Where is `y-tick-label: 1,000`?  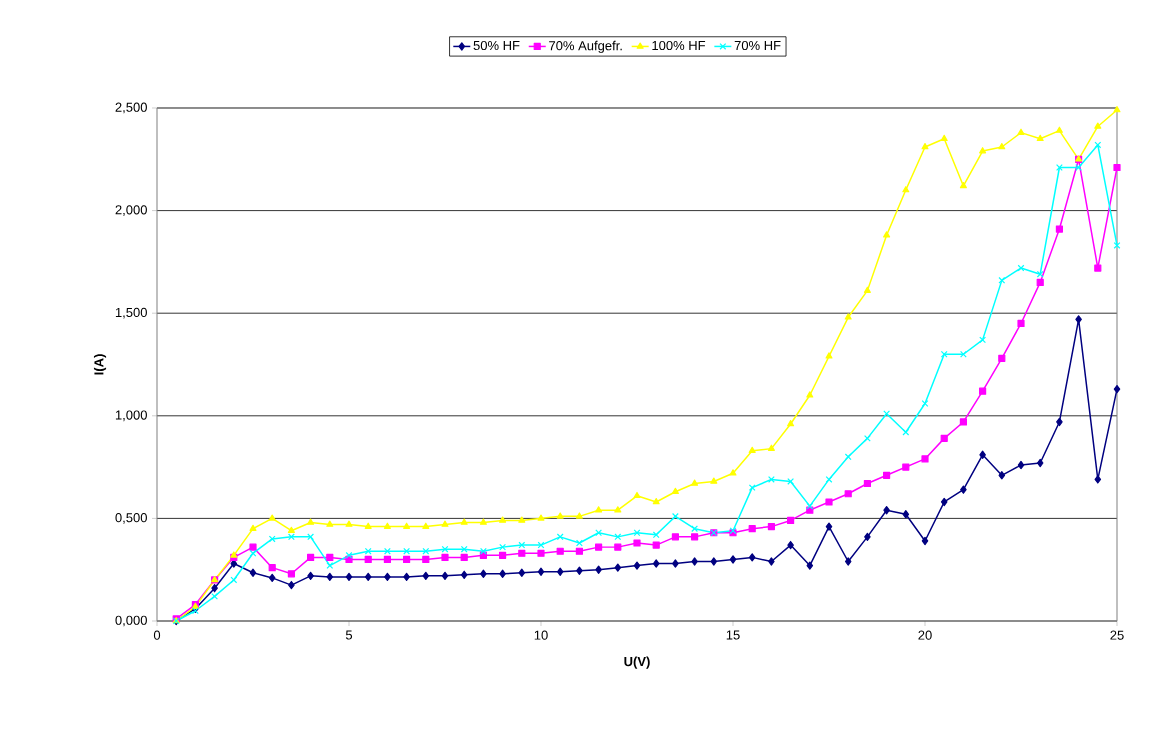
y-tick-label: 1,000 is located at coordinates (131, 416).